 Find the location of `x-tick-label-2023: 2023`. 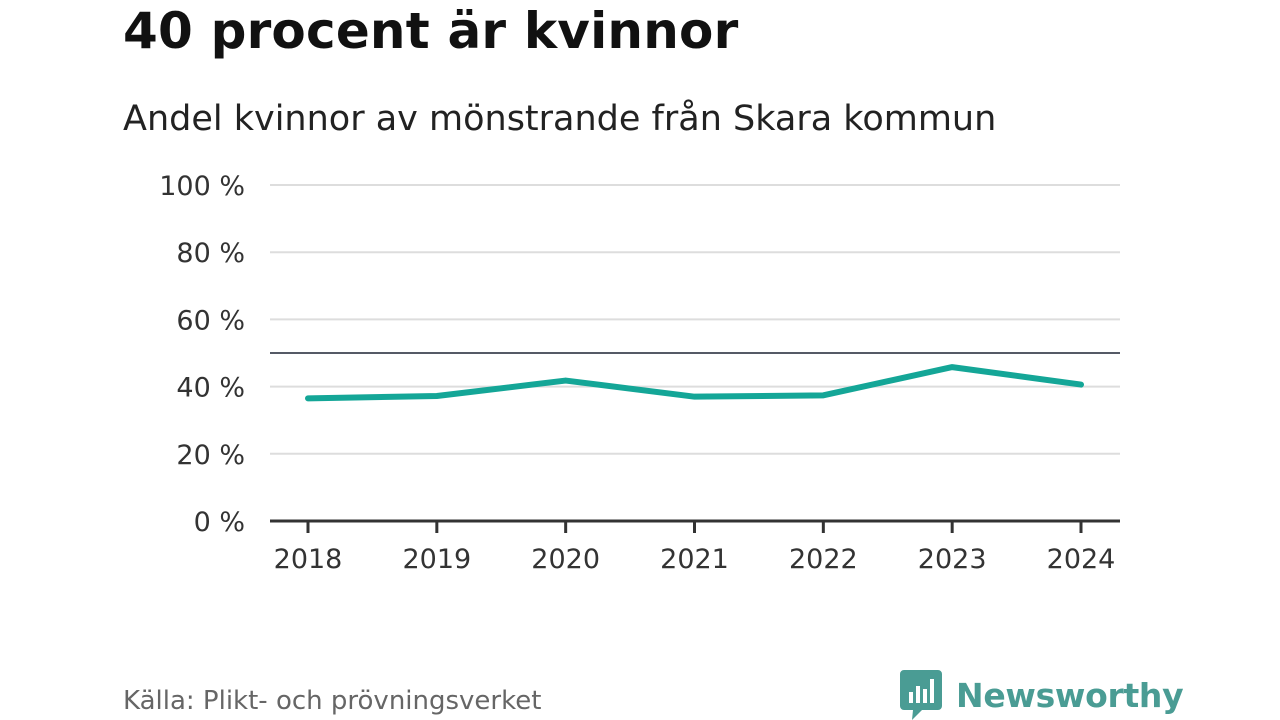

x-tick-label-2023: 2023 is located at coordinates (952, 559).